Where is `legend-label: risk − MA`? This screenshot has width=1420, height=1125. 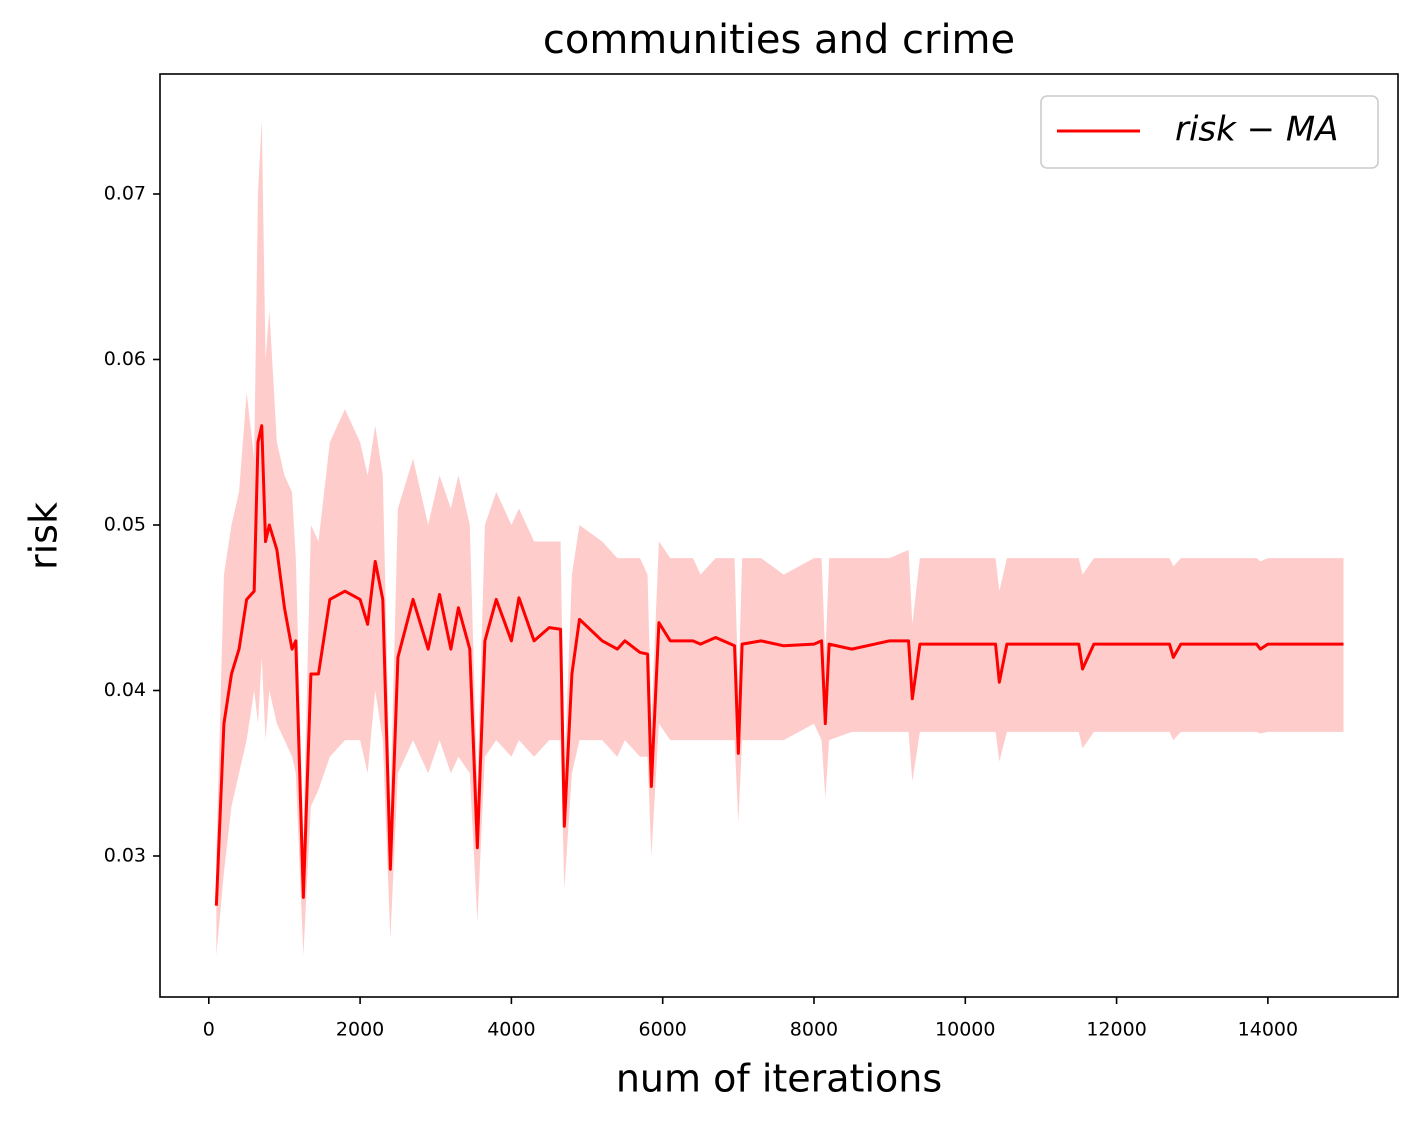
legend-label: risk − MA is located at coordinates (1257, 130).